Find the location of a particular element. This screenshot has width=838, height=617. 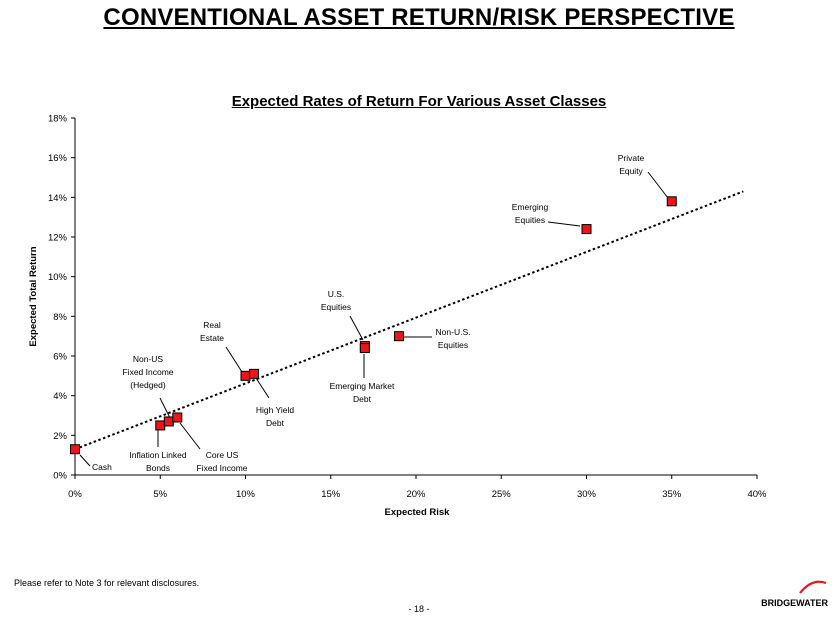

y-tick-label: 14% is located at coordinates (58, 198).